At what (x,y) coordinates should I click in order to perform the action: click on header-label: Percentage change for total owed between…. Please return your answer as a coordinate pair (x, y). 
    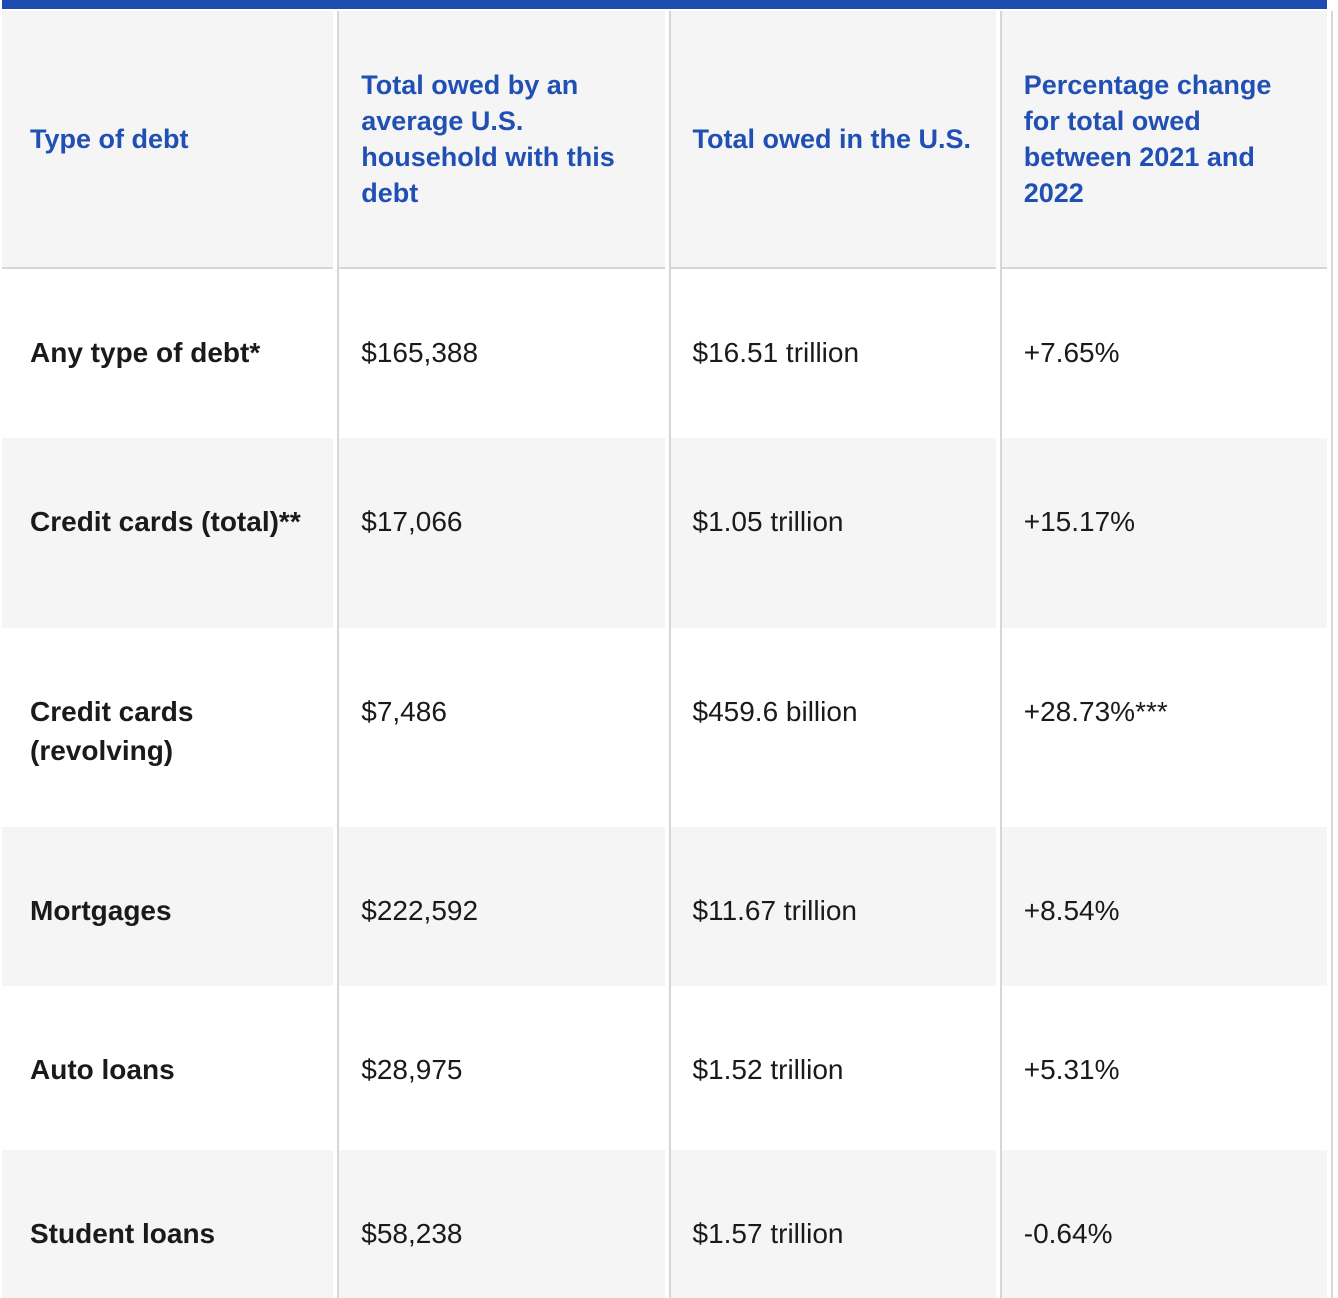
    Looking at the image, I should click on (1147, 139).